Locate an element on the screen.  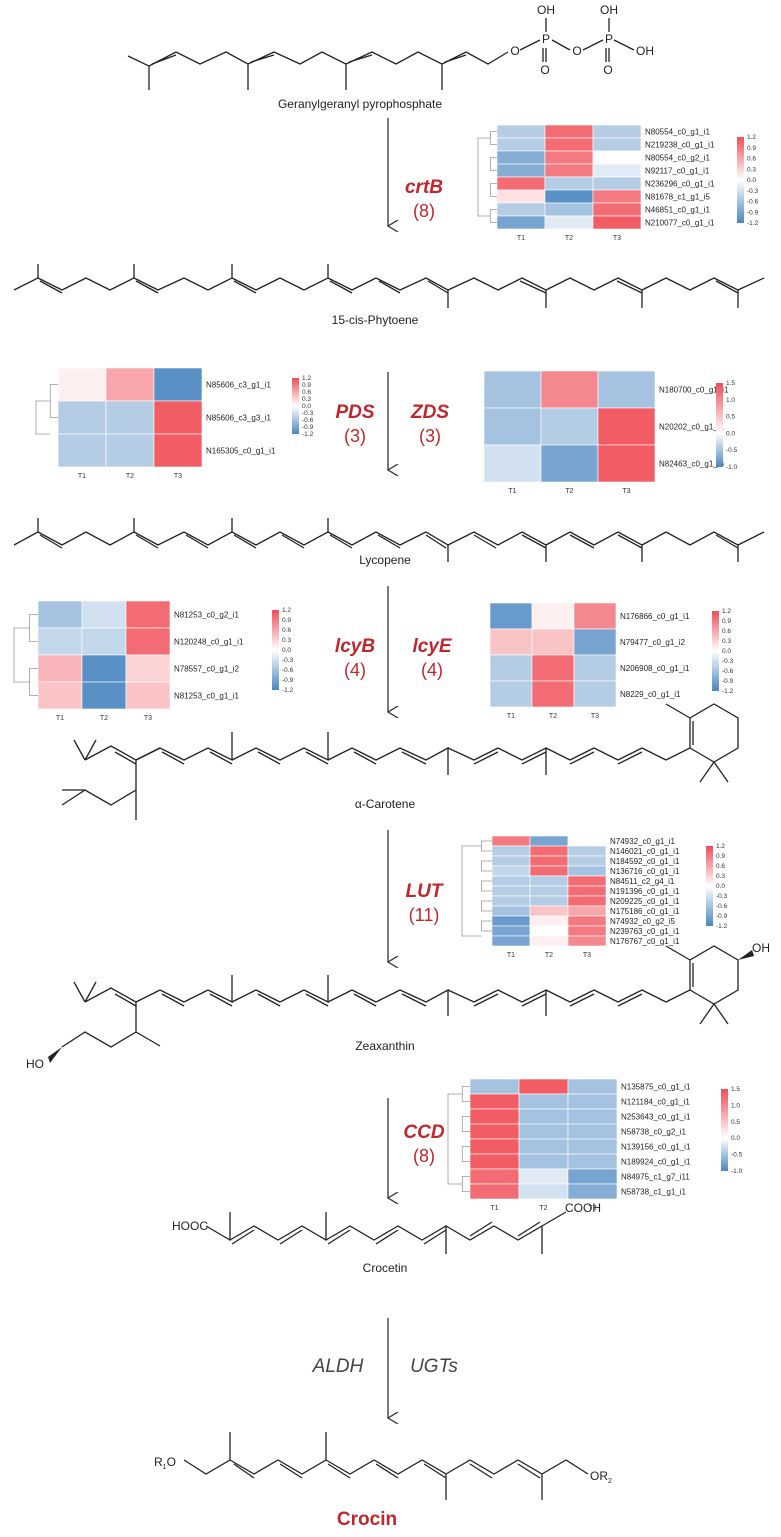
crocin-r1: R1O is located at coordinates (165, 1463).